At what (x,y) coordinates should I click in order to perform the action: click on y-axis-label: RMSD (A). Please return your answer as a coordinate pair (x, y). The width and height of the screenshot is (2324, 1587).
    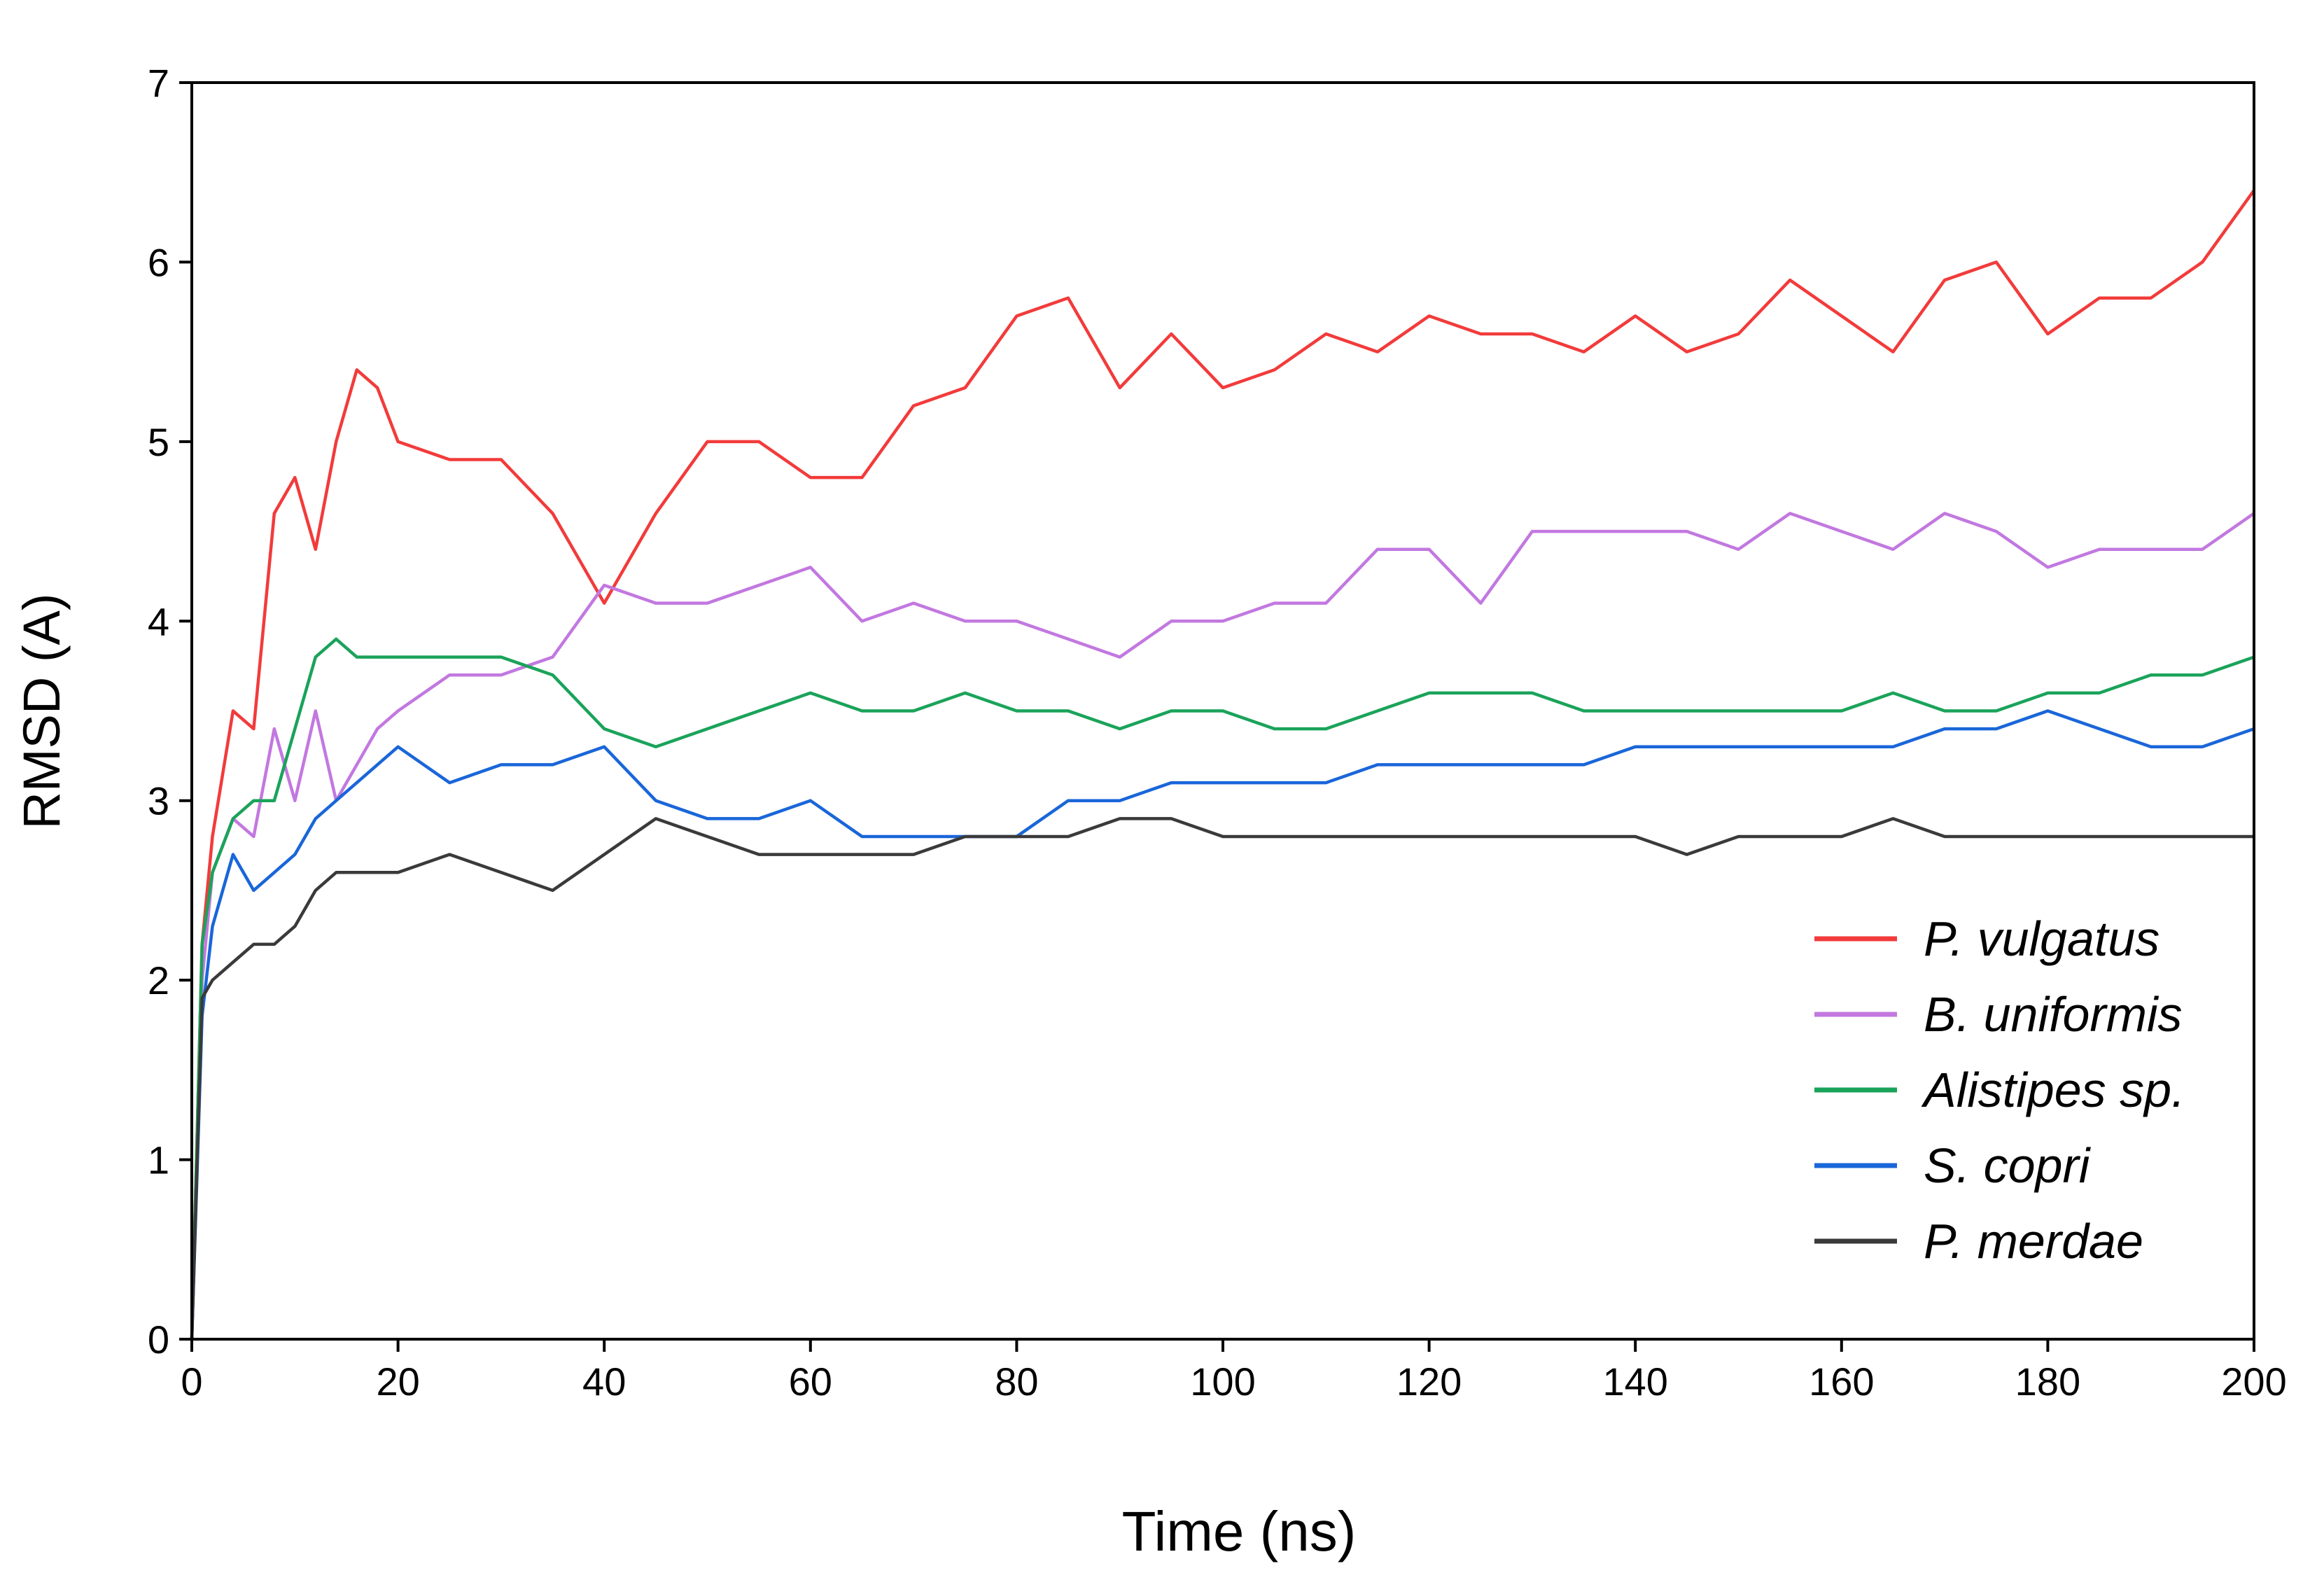
    Looking at the image, I should click on (42, 711).